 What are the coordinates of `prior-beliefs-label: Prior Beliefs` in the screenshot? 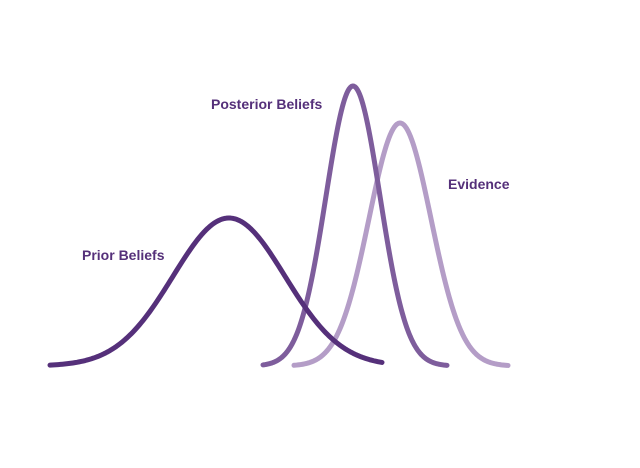 It's located at (123, 255).